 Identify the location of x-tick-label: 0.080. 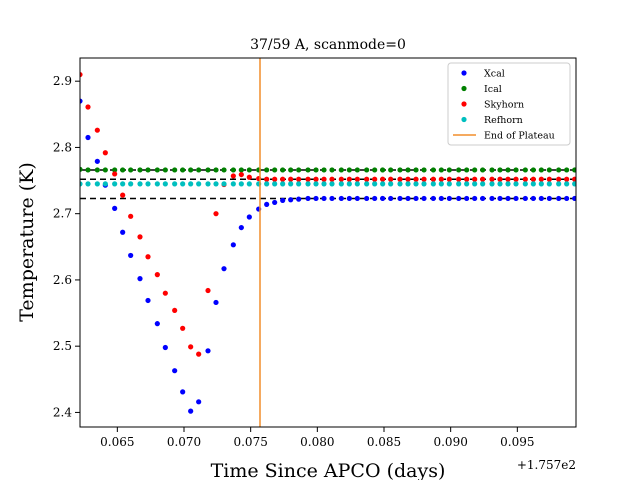
(317, 442).